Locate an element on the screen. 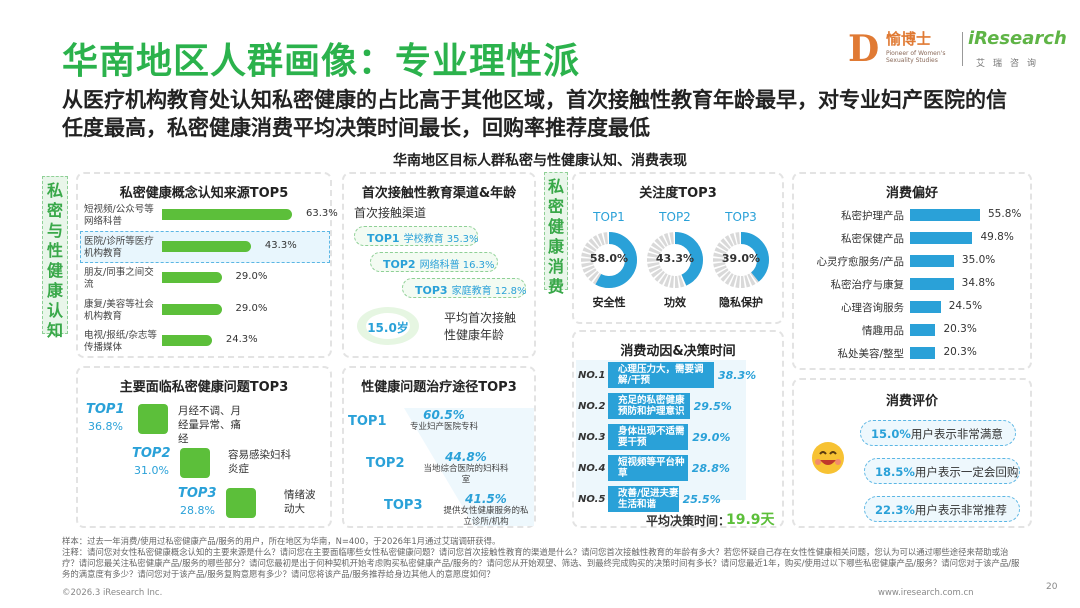 The width and height of the screenshot is (1080, 608). channel-row: TOP1 学校教育 35.3% is located at coordinates (416, 236).